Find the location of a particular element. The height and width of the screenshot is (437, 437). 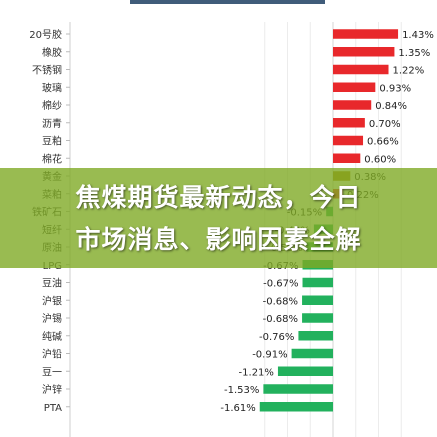

category-label: 20号胶 is located at coordinates (45, 34).